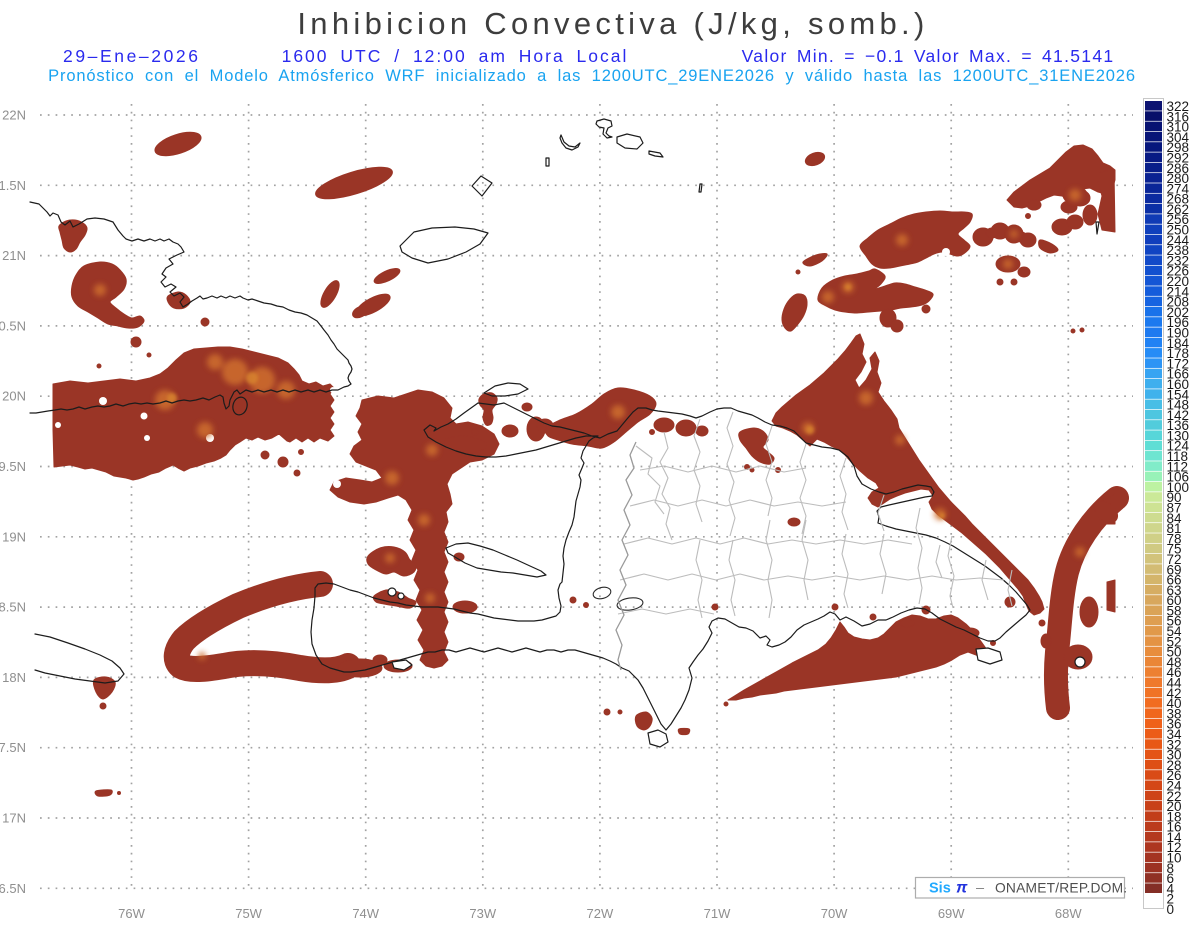 Image resolution: width=1200 pixels, height=927 pixels. I want to click on svg-text: 148, so click(1178, 405).